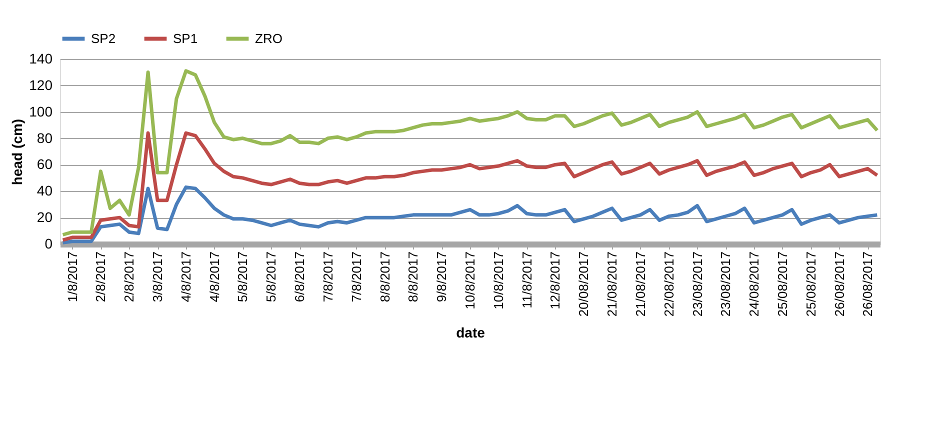  I want to click on y-tick-label: 40, so click(44, 190).